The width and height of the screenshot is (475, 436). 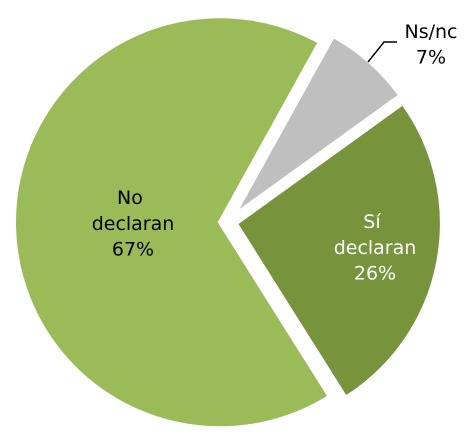 I want to click on slice-value-label: 7%, so click(x=431, y=58).